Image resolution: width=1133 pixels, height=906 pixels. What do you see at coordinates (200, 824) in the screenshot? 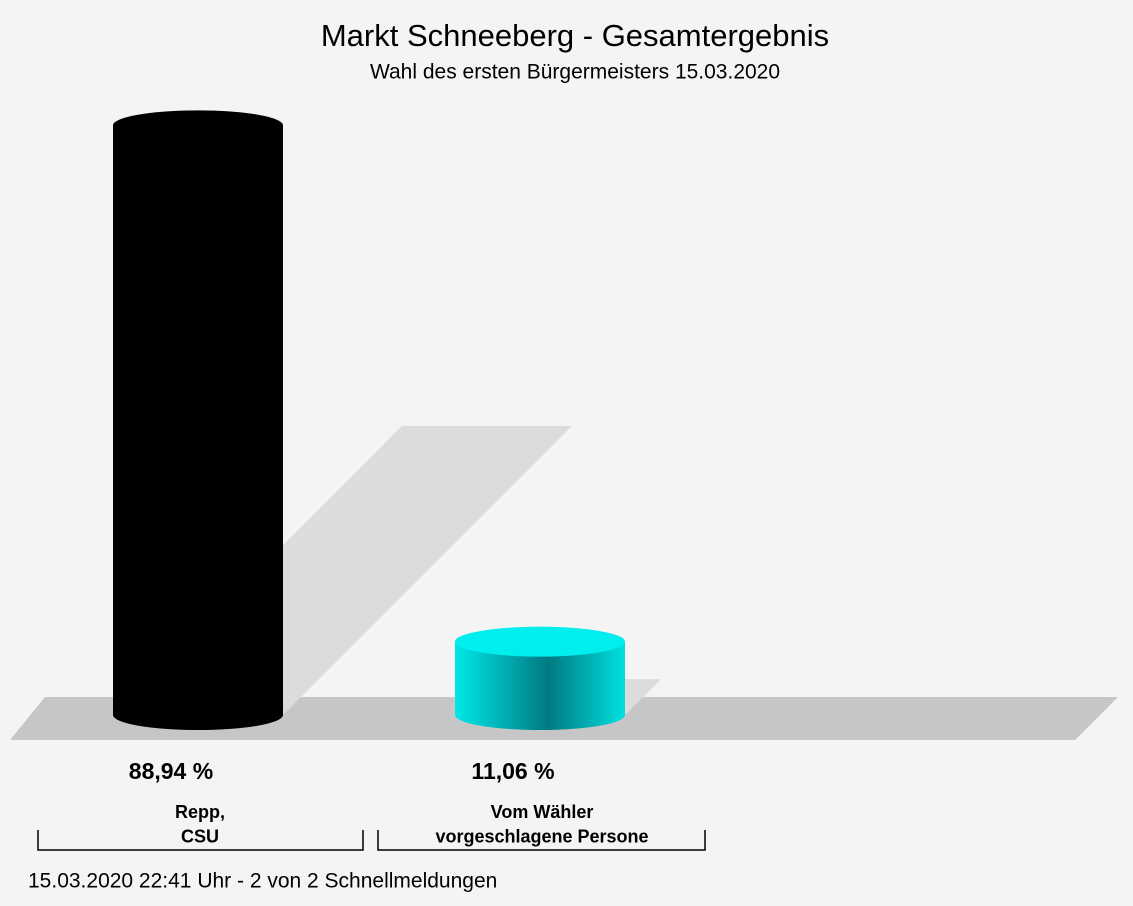
I see `category-label: Repp, CSU` at bounding box center [200, 824].